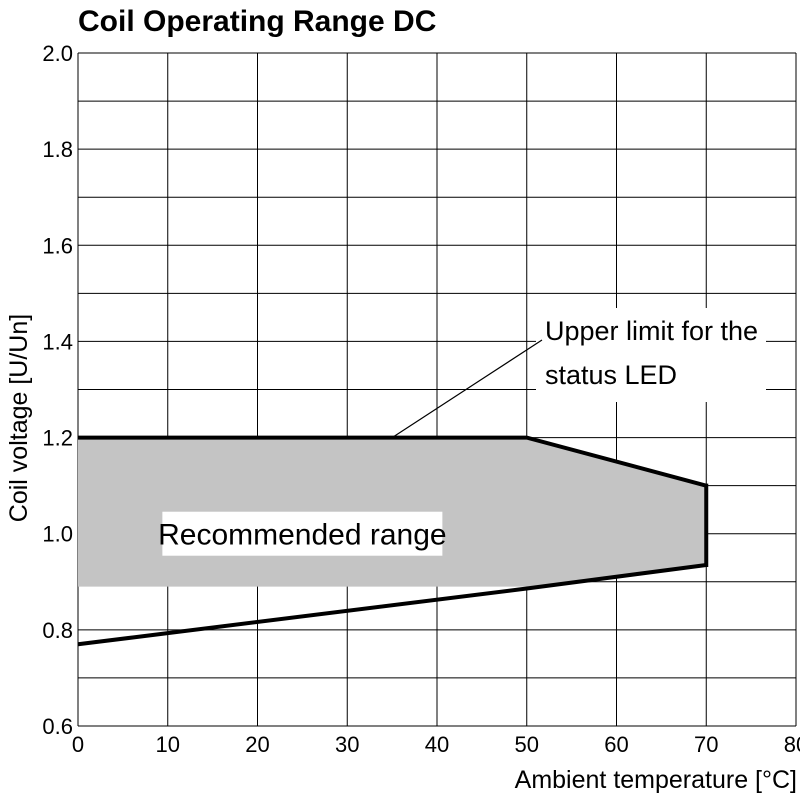  What do you see at coordinates (467, 389) in the screenshot?
I see `annotation-leader-line` at bounding box center [467, 389].